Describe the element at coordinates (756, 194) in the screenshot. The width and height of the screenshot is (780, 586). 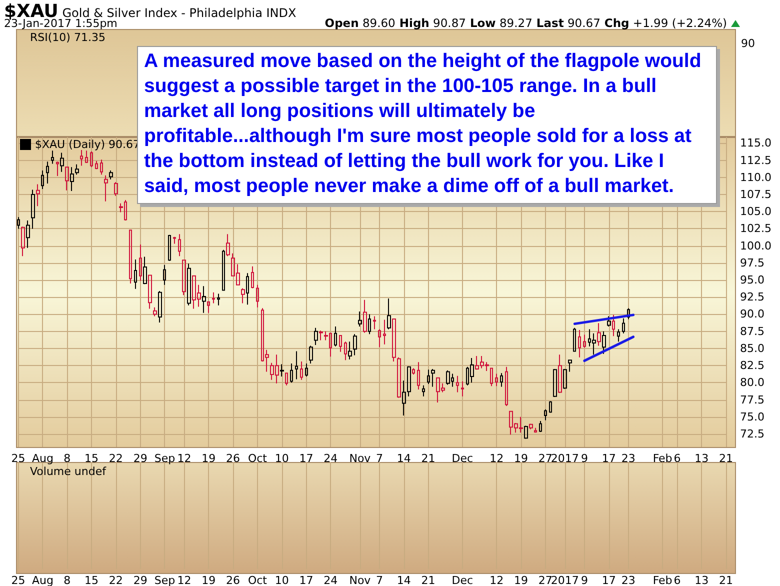
I see `y-tick-label: 107.5` at that location.